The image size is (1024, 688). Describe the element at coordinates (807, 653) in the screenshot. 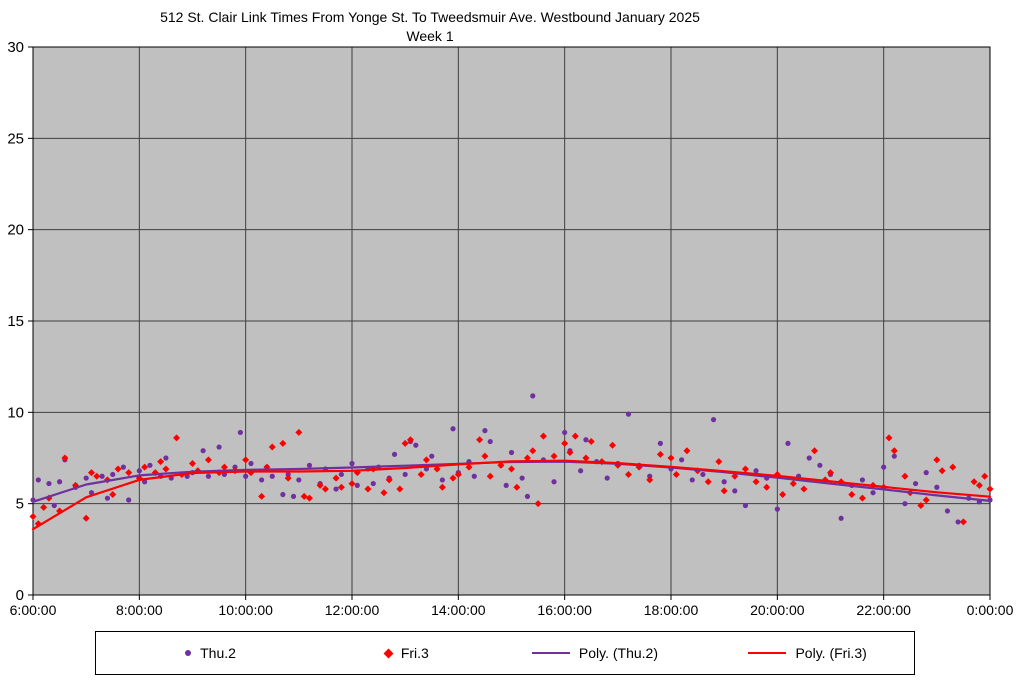

I see `legend-item-poly-fri3: Poly. (Fri.3)` at that location.